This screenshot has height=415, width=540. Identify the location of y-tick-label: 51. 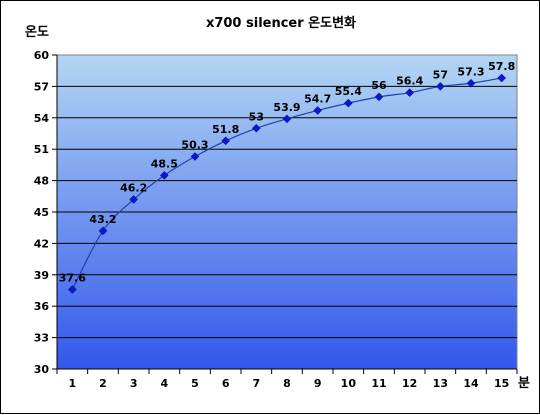
(41, 149).